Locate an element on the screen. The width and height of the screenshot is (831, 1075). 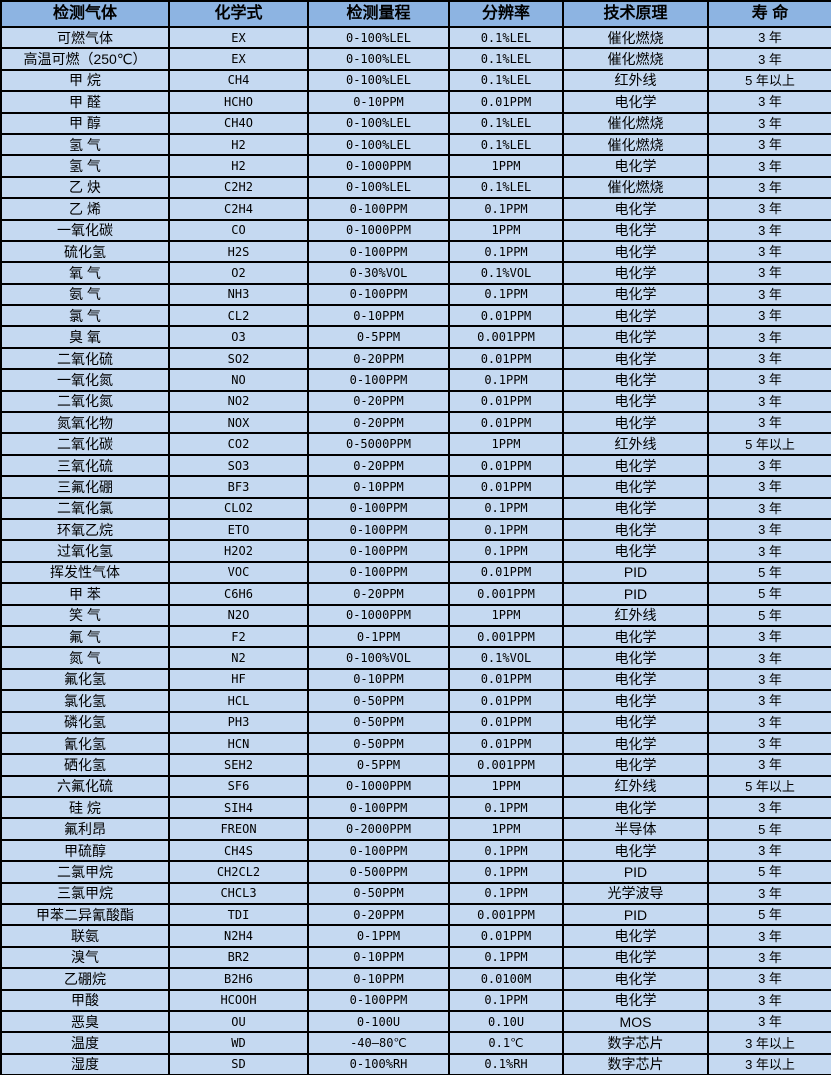
table-row: 甲硫醇 CH4S 0-100PPM 0.1PPM 电化学 3 年 is located at coordinates (415, 850).